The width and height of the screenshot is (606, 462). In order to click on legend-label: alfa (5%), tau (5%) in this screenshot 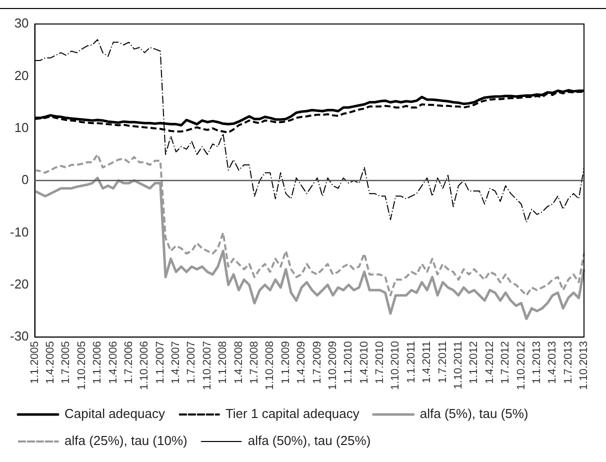, I will do `click(474, 414)`.